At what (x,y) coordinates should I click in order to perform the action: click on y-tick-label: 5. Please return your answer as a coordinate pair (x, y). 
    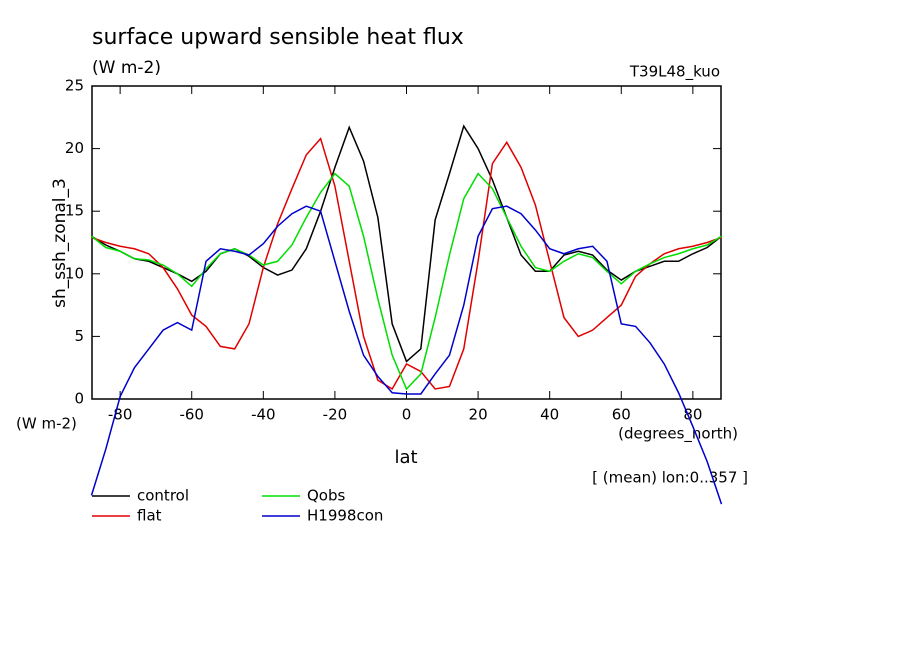
    Looking at the image, I should click on (79, 336).